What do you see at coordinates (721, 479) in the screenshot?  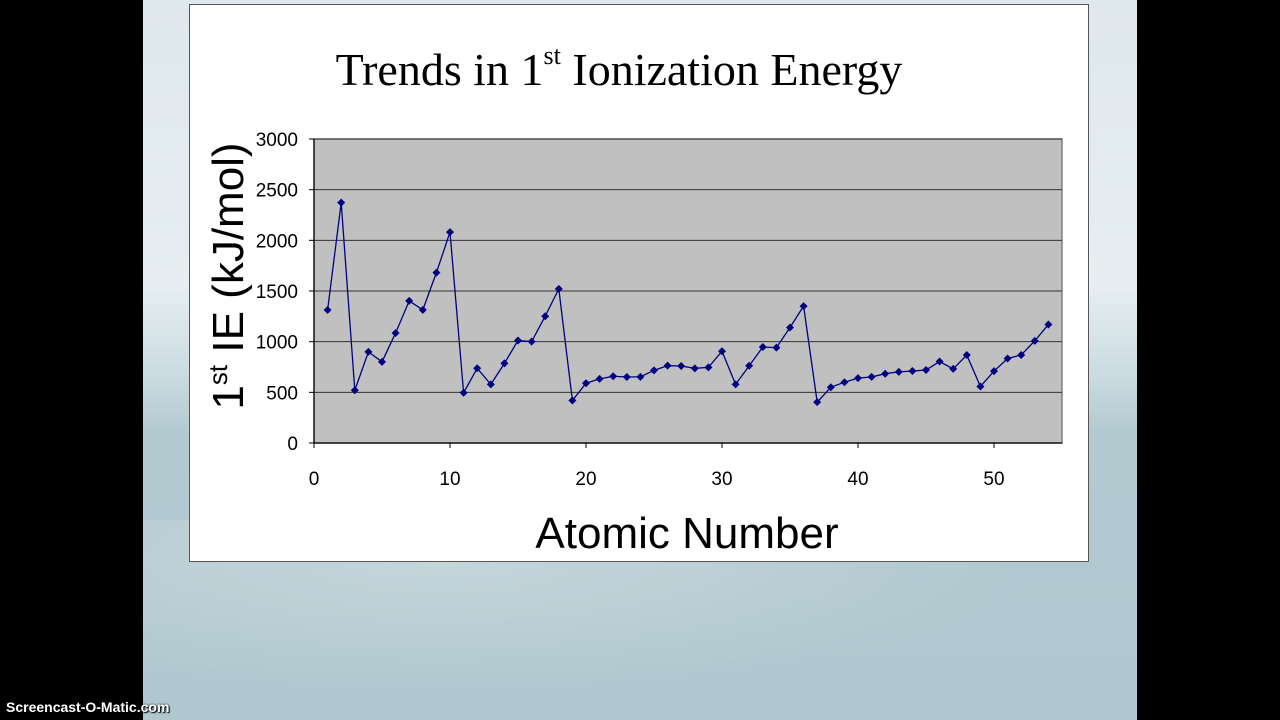 I see `x-tick-label: 30` at bounding box center [721, 479].